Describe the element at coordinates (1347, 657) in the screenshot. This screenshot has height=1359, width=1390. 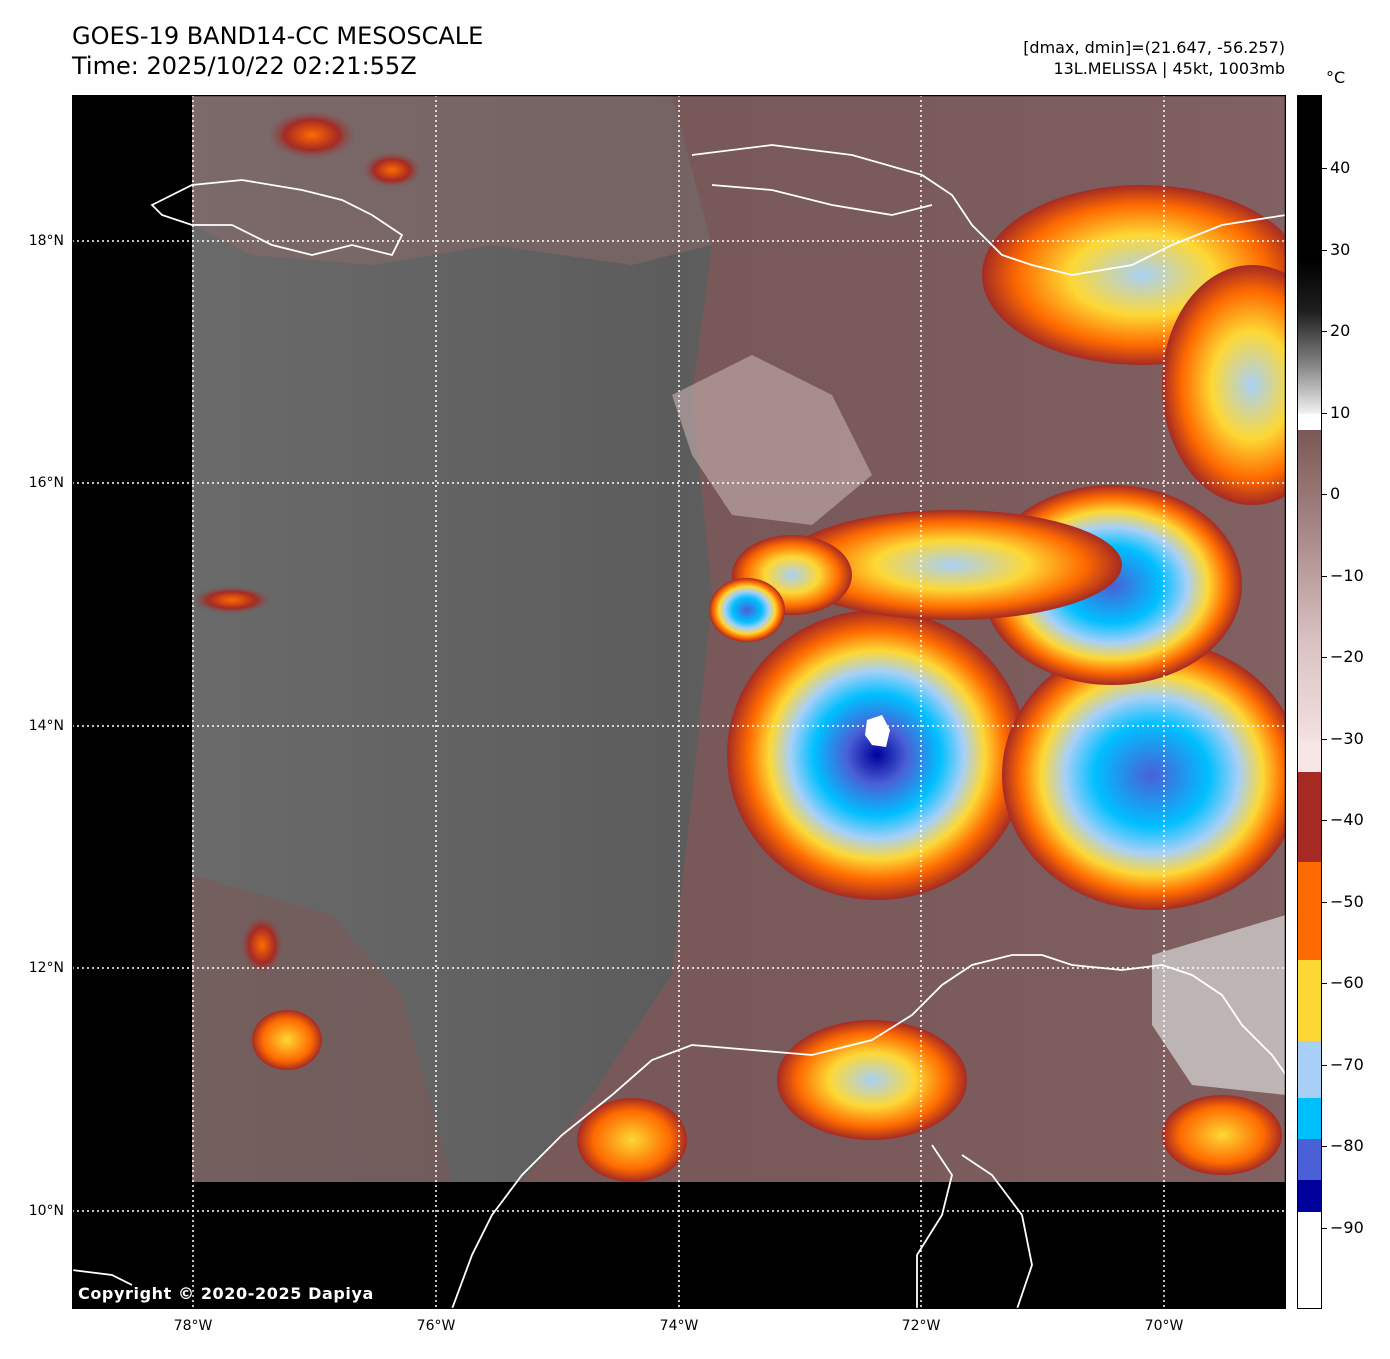
I see `colorbar-tick-label: −20` at that location.